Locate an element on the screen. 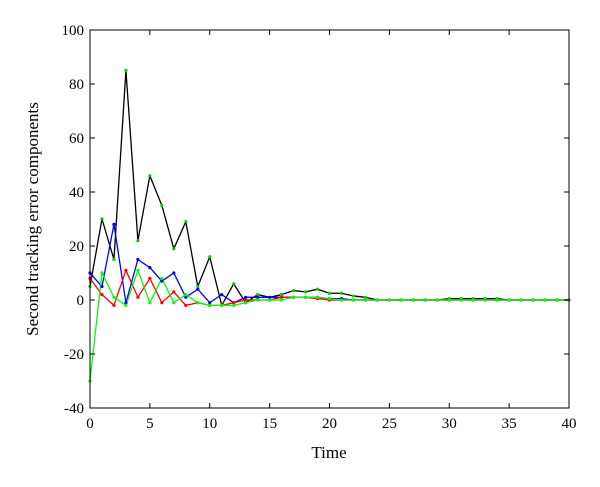  x-tick-label: 35 is located at coordinates (509, 424).